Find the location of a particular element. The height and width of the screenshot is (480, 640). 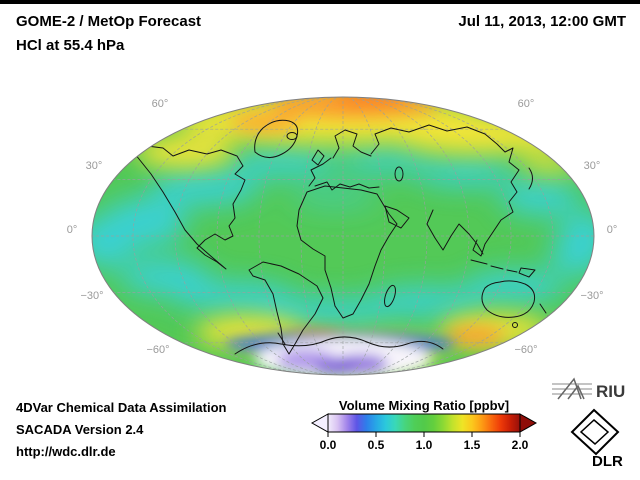

lat-label-60n-left: 60° is located at coordinates (160, 104).